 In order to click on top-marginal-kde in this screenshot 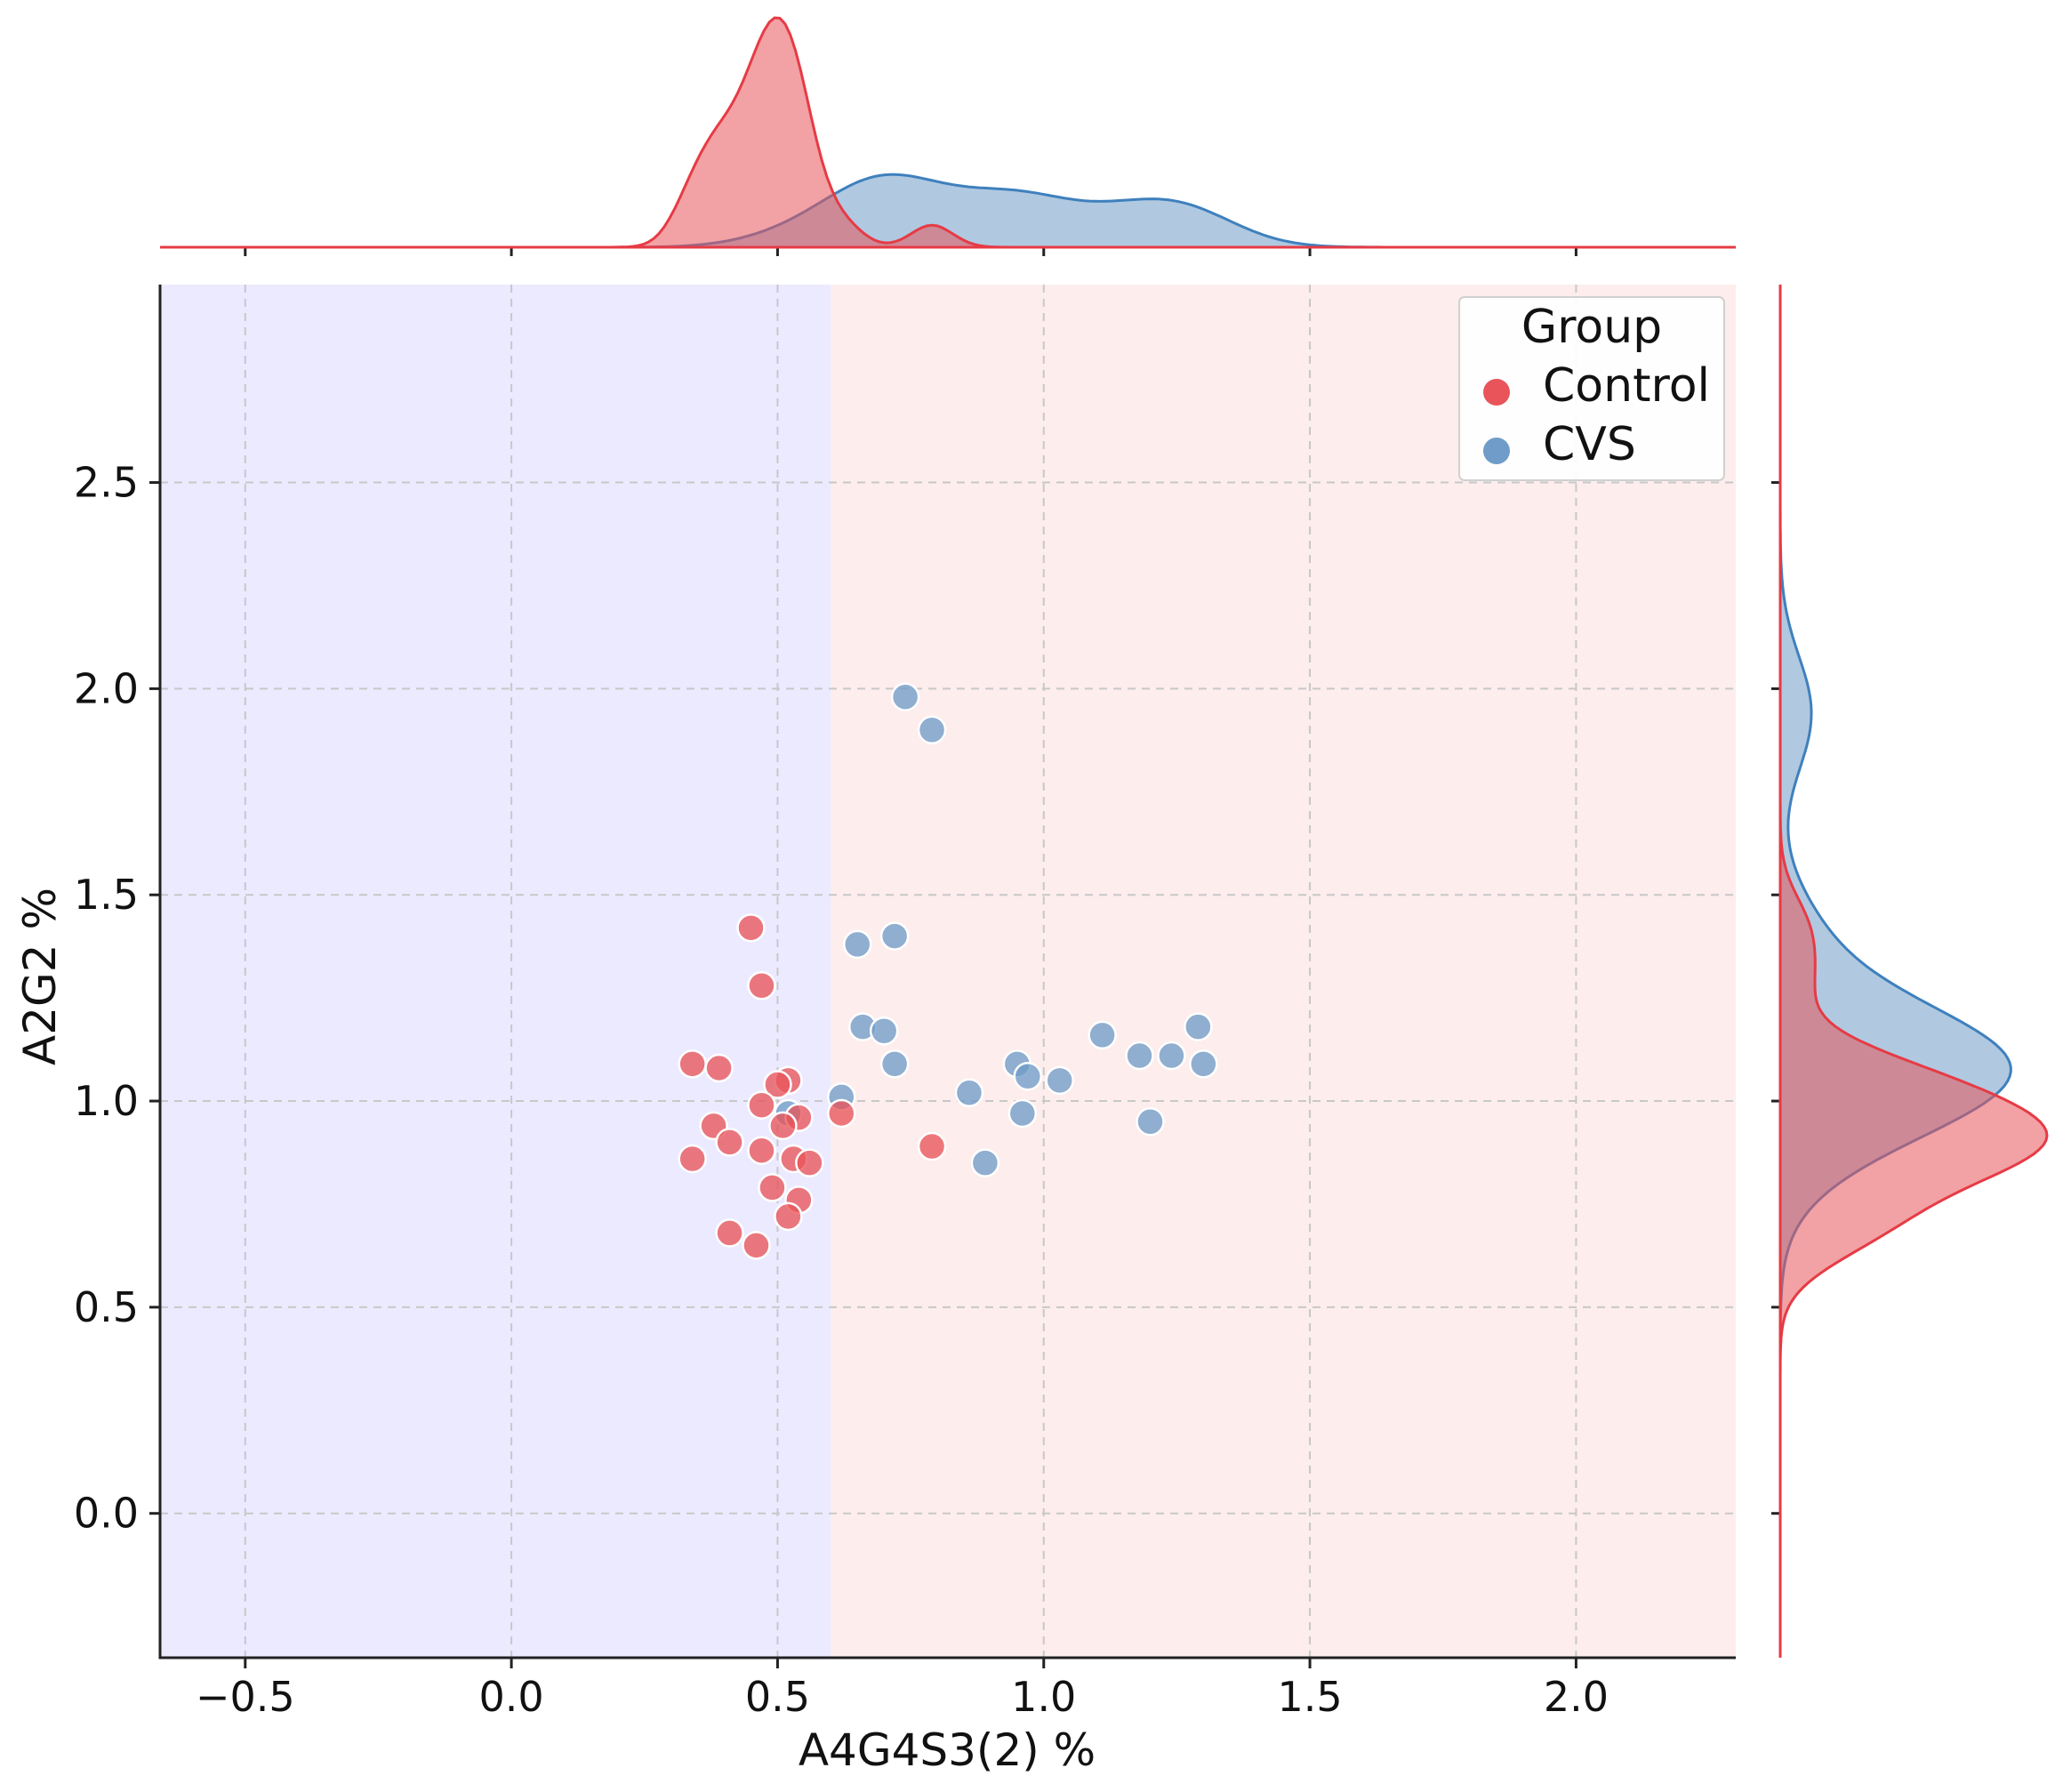, I will do `click(948, 136)`.